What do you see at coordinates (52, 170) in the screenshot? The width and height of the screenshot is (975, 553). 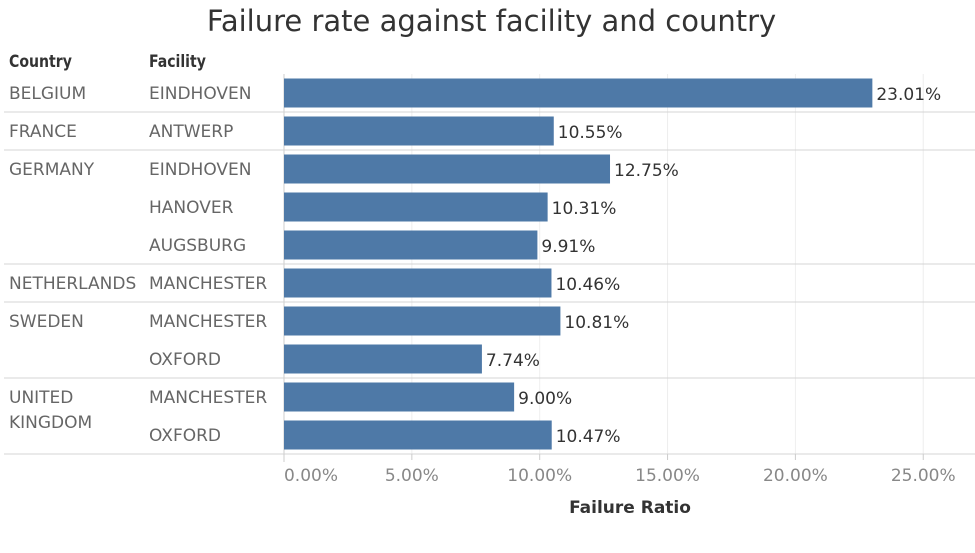 I see `country-label: GERMANY` at bounding box center [52, 170].